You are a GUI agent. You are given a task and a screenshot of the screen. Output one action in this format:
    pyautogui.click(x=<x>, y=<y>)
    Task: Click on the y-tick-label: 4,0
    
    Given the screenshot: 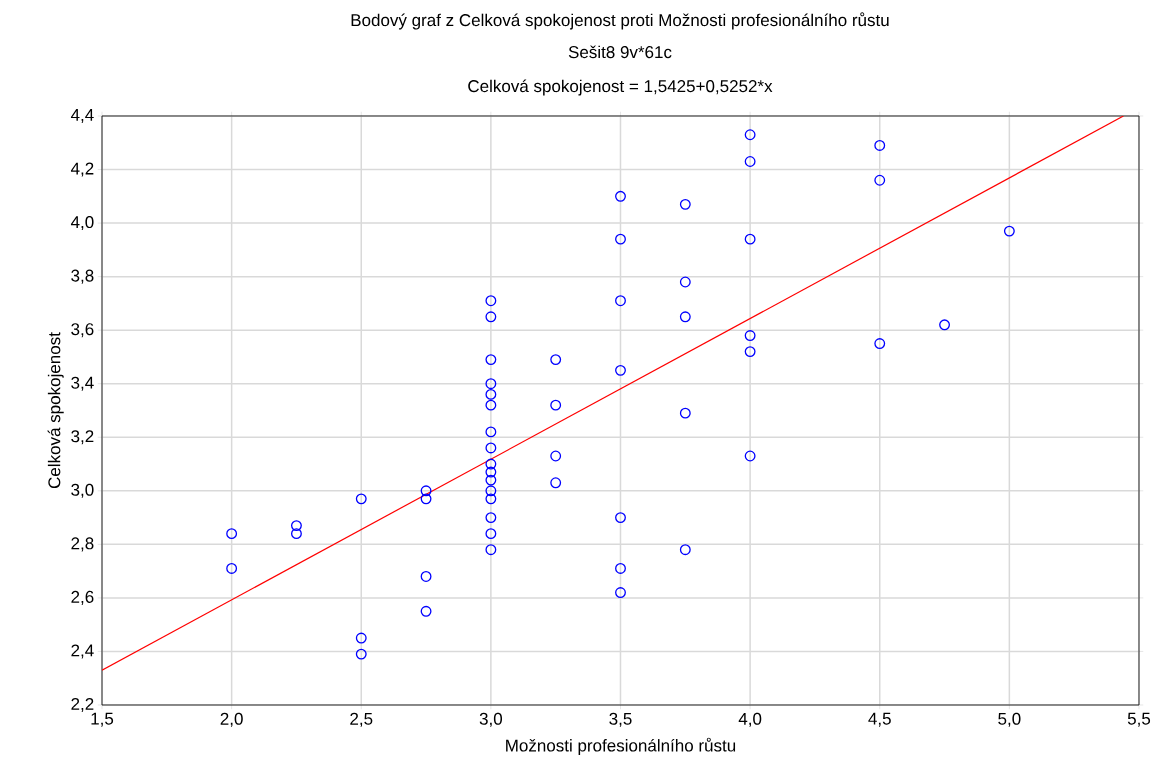 What is the action you would take?
    pyautogui.click(x=82, y=223)
    